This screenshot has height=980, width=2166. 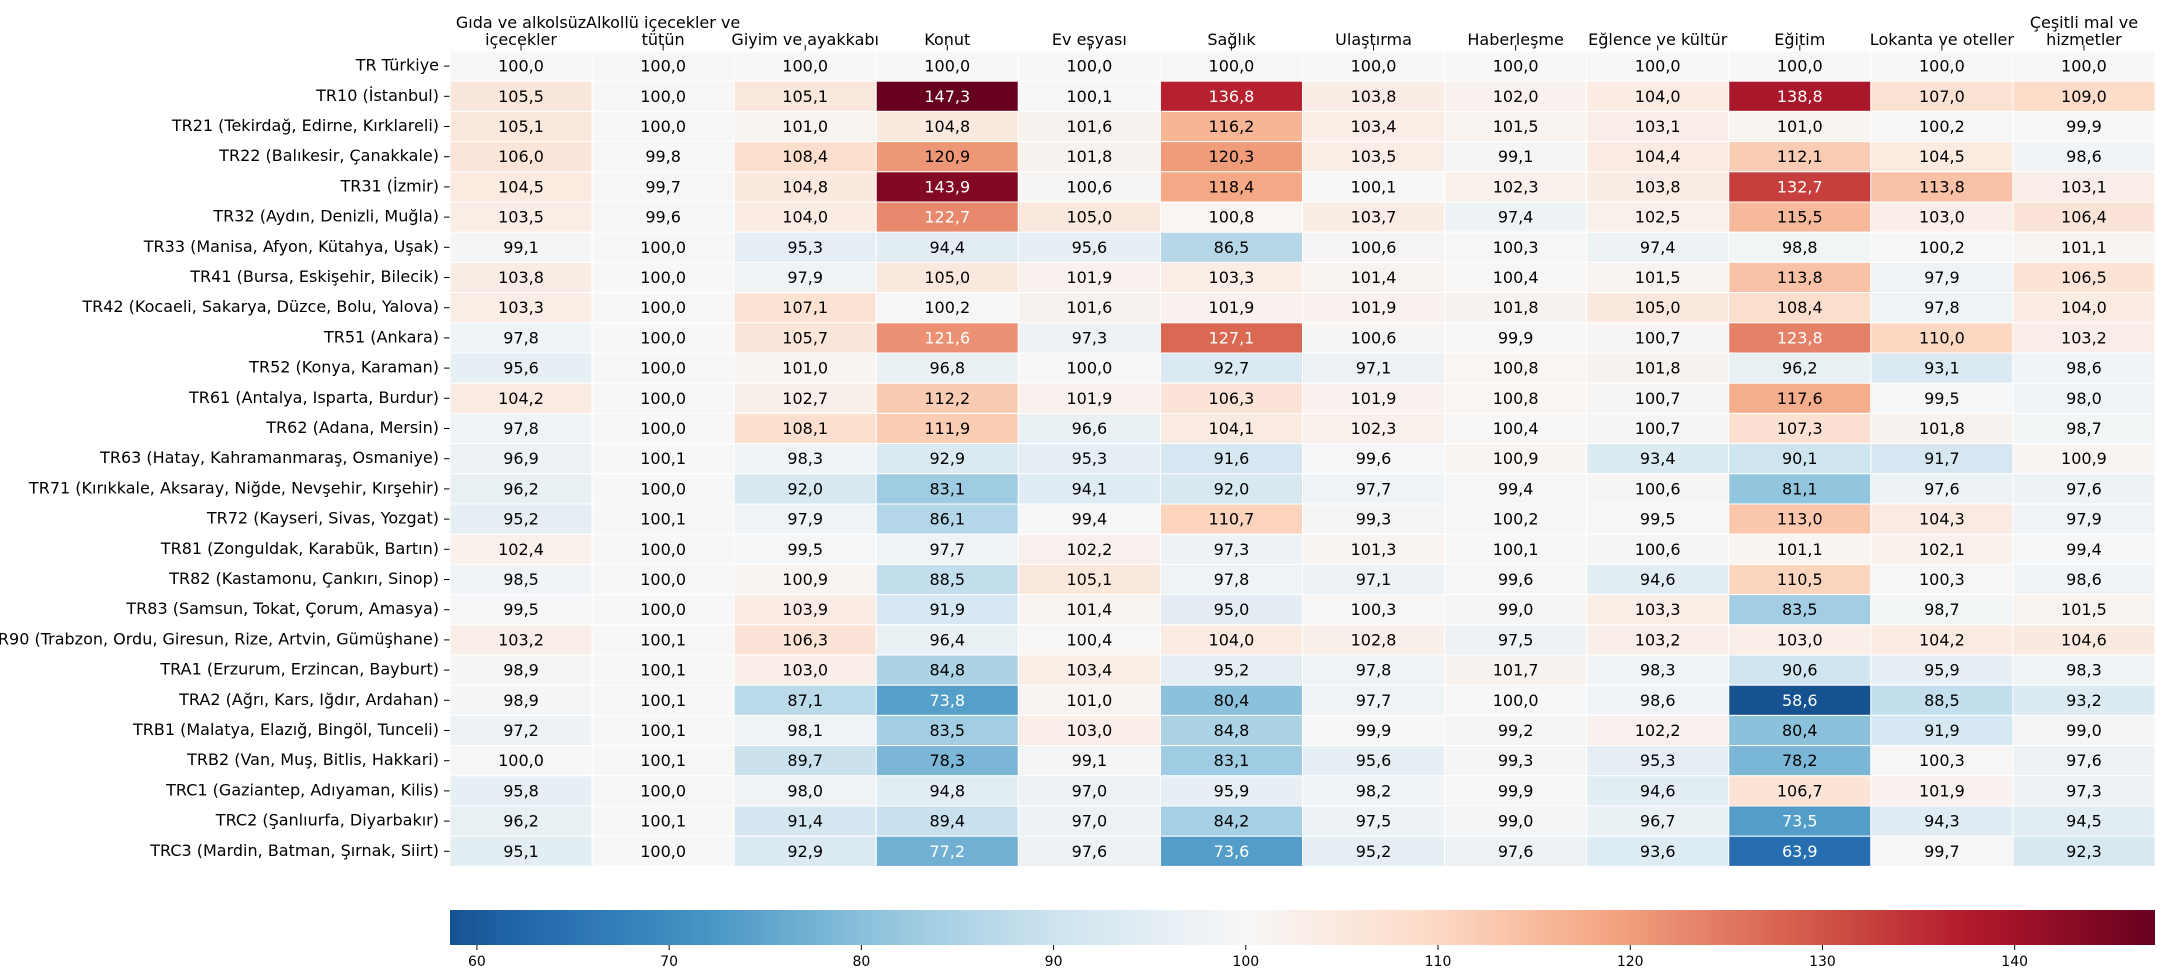 I want to click on cell-label: 83,1, so click(x=947, y=488).